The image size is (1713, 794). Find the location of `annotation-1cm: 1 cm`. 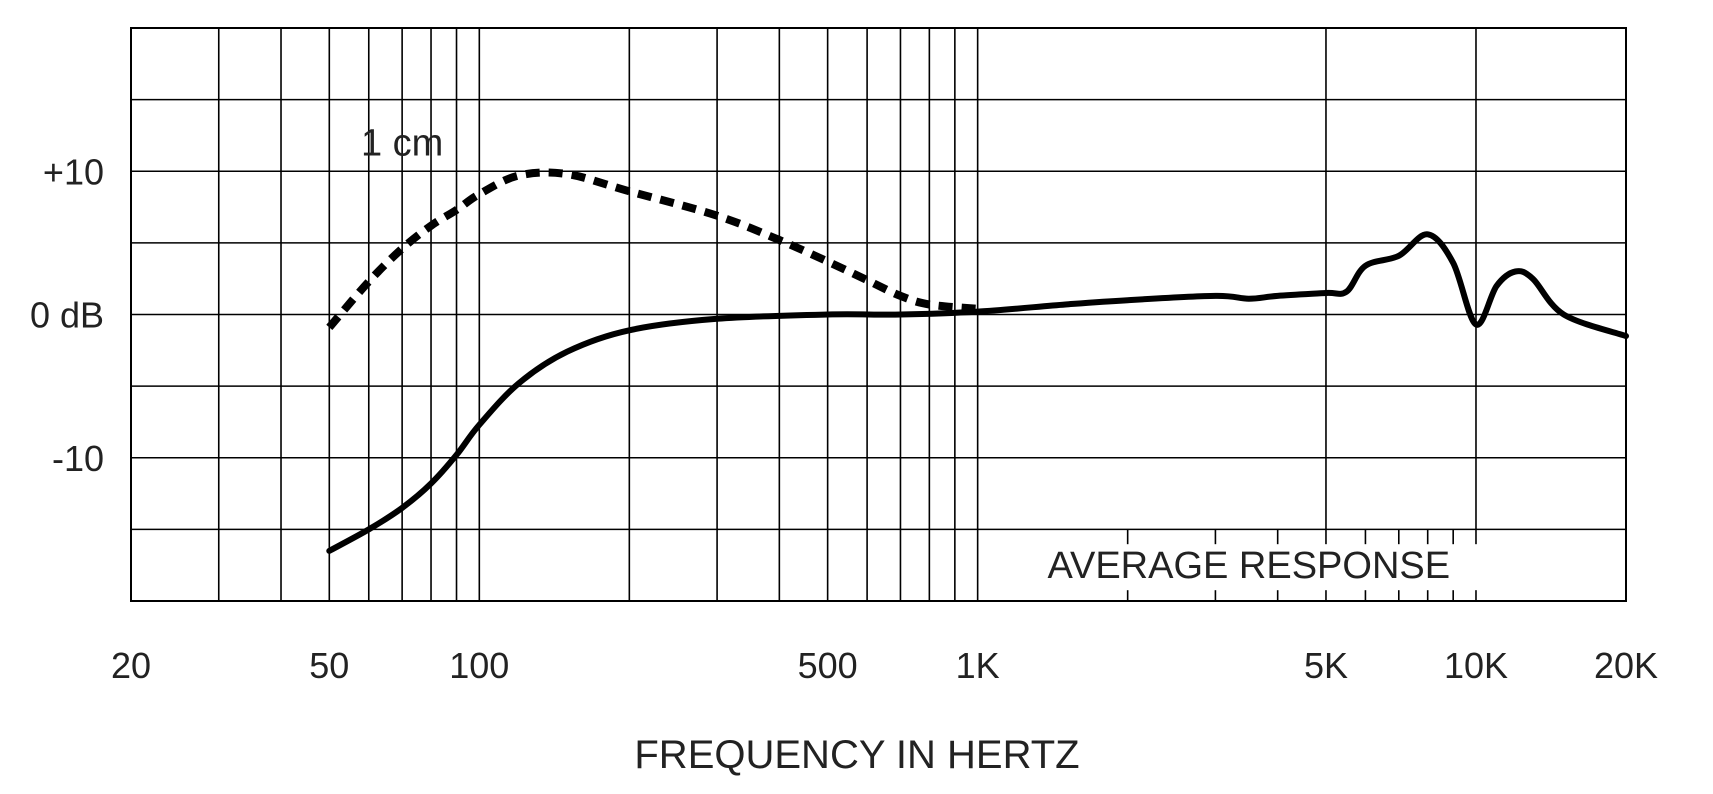

annotation-1cm: 1 cm is located at coordinates (402, 144).